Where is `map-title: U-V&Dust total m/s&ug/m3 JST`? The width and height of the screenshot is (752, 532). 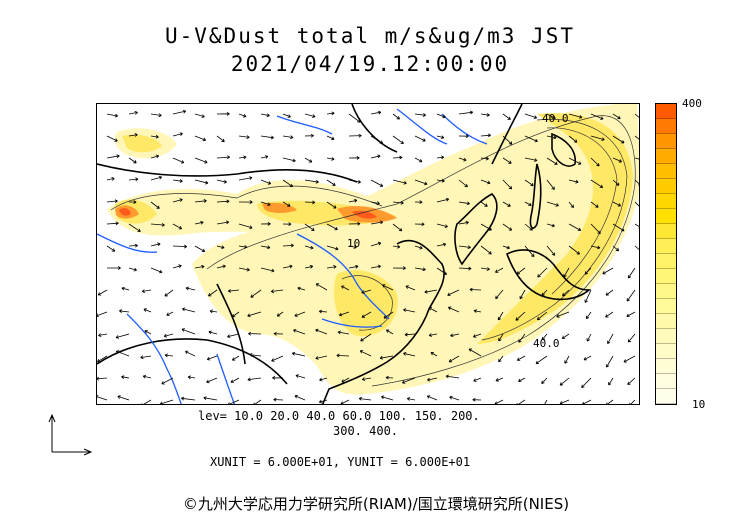 map-title: U-V&Dust total m/s&ug/m3 JST is located at coordinates (369, 36).